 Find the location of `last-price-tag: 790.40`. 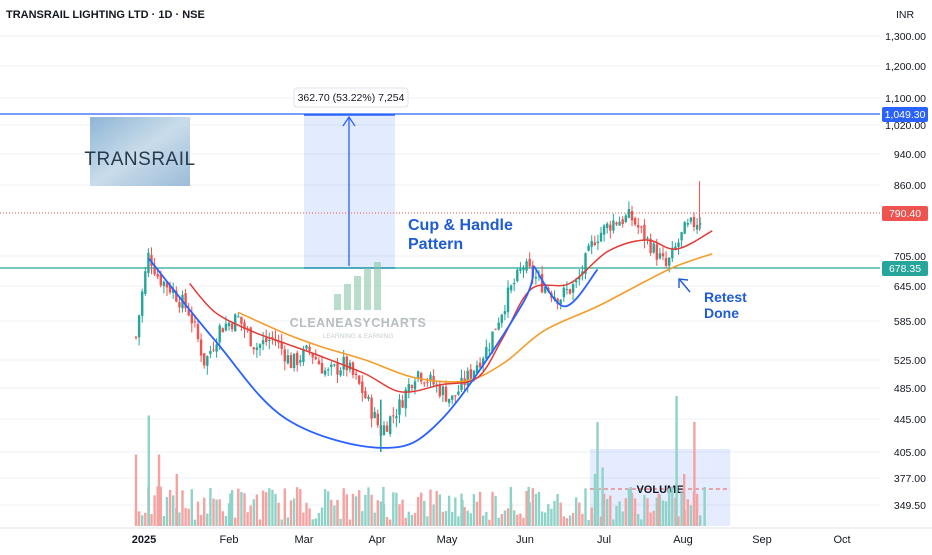

last-price-tag: 790.40 is located at coordinates (905, 213).